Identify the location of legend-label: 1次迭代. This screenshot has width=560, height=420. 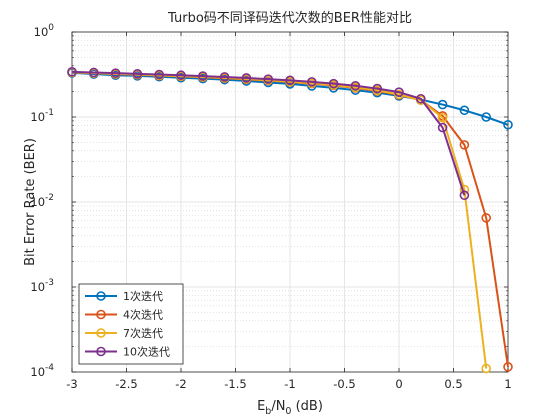
(143, 296).